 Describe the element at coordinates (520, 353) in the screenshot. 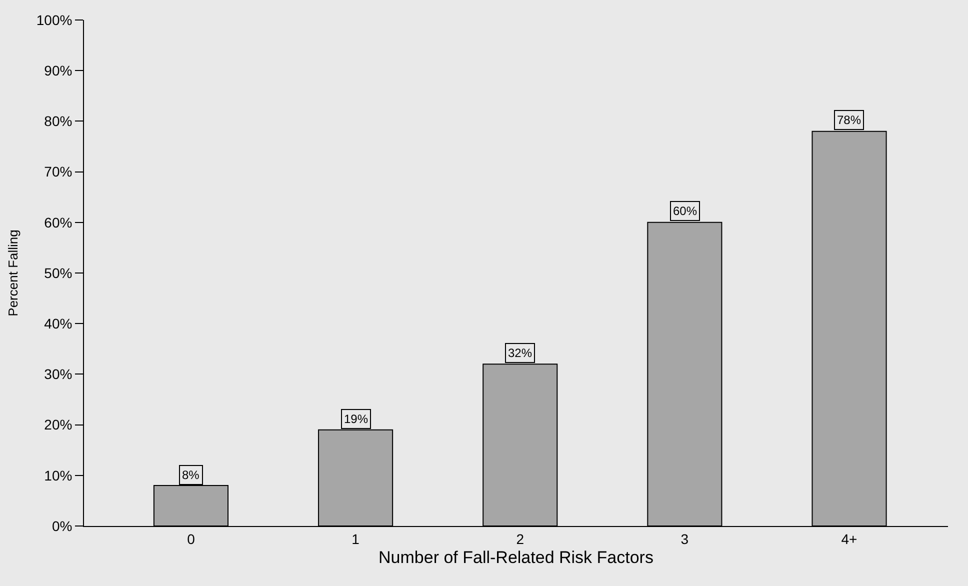

I see `data-label: 32%` at that location.